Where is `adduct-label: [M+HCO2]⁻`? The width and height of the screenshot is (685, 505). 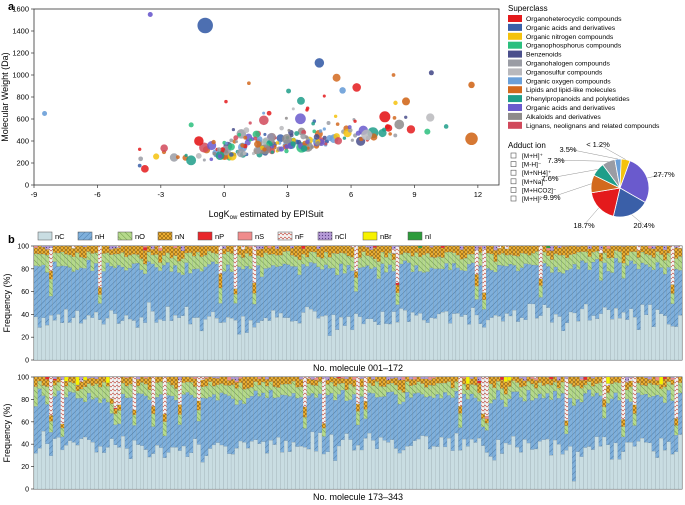
adduct-label: [M+HCO2]⁻ is located at coordinates (539, 190).